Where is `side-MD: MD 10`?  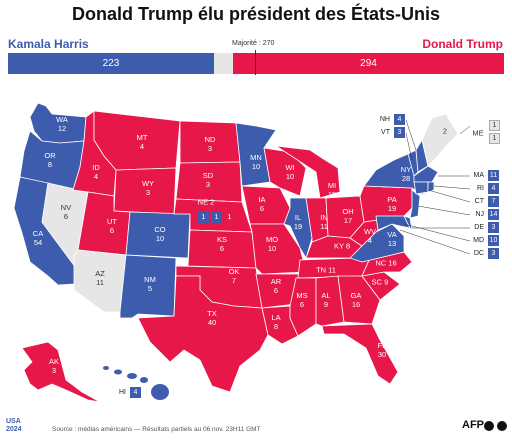 side-MD: MD 10 is located at coordinates (482, 240).